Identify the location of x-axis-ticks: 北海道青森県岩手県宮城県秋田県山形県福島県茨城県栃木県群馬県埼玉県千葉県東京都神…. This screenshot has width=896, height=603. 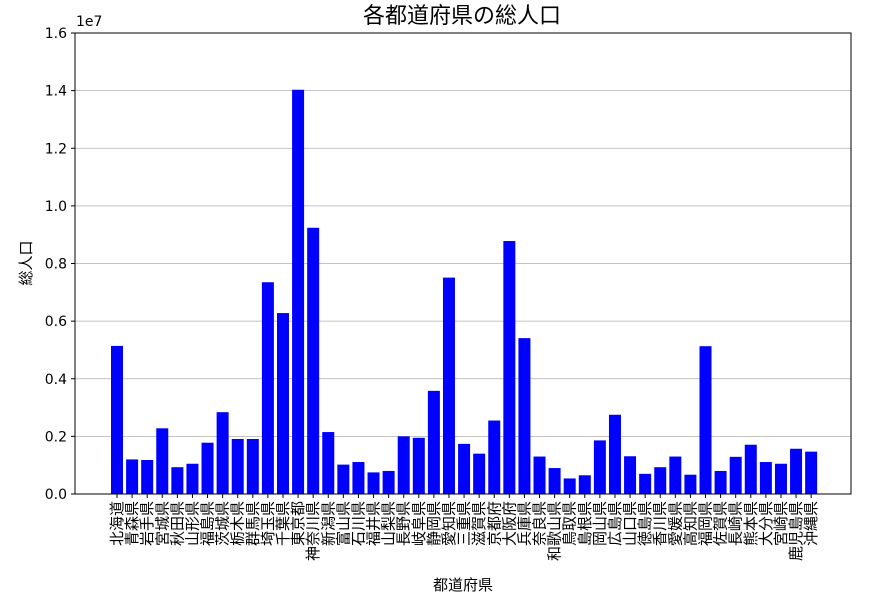
(464, 527).